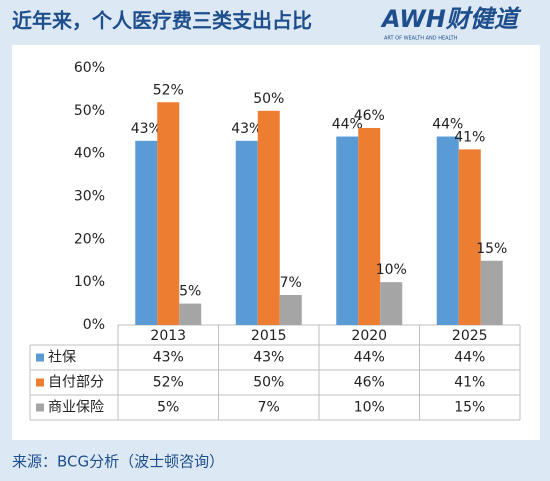 The width and height of the screenshot is (550, 481). I want to click on x-tick-label: 2015, so click(269, 336).